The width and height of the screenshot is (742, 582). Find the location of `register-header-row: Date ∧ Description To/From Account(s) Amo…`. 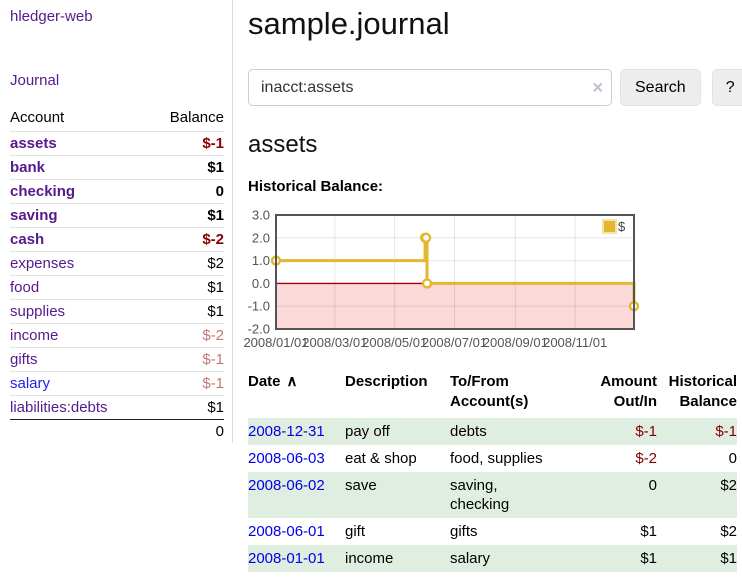

register-header-row: Date ∧ Description To/From Account(s) Amo… is located at coordinates (492, 394).